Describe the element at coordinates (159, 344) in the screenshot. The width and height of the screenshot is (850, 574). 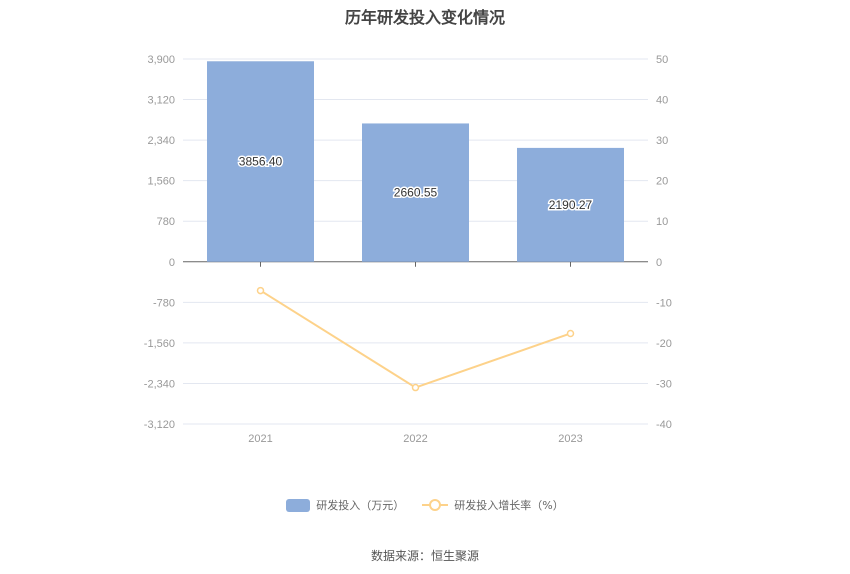
I see `left-axis-tick: -1,560` at that location.